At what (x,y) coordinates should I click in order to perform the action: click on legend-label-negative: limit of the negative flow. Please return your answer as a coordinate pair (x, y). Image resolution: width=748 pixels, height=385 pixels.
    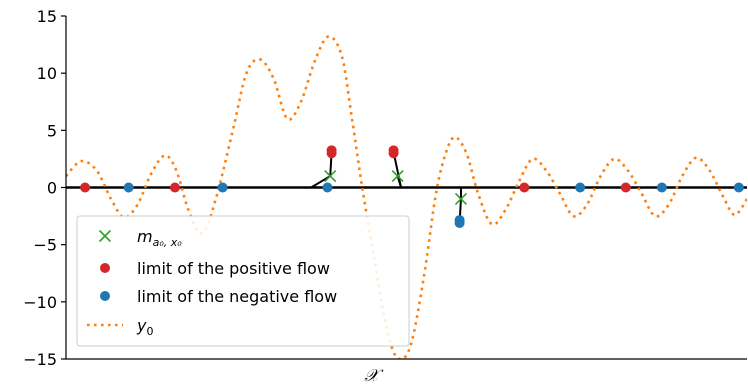
    Looking at the image, I should click on (237, 296).